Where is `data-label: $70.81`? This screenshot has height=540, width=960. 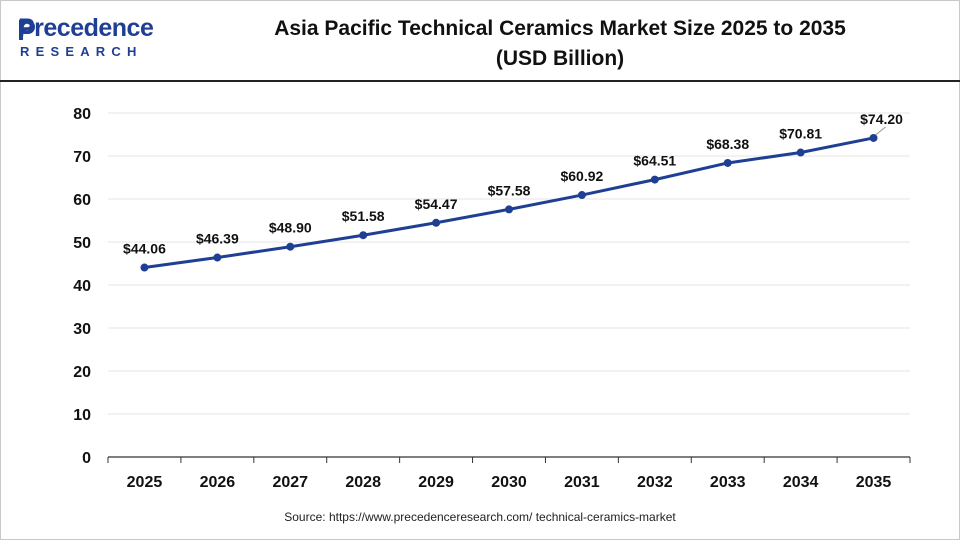
data-label: $70.81 is located at coordinates (800, 134).